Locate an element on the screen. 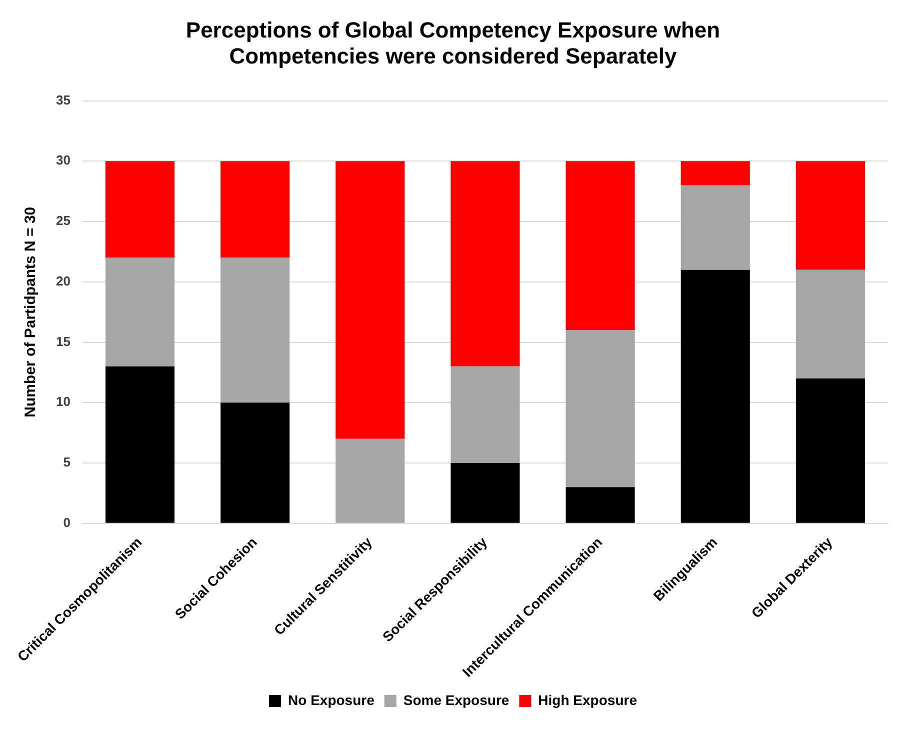 Image resolution: width=918 pixels, height=736 pixels. y-tick-label: 15 is located at coordinates (63, 341).